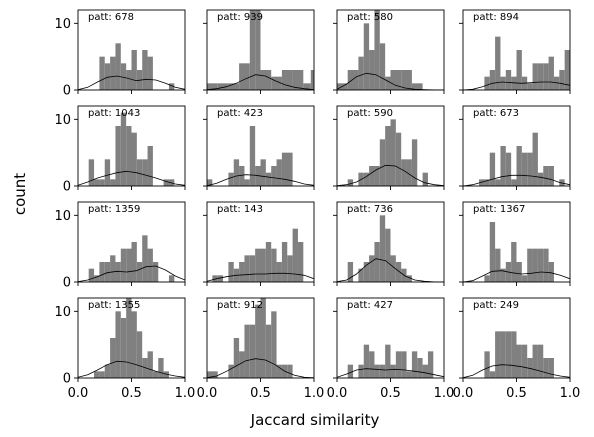 The width and height of the screenshot is (594, 437). What do you see at coordinates (240, 305) in the screenshot?
I see `panel-label: patt: 912` at bounding box center [240, 305].